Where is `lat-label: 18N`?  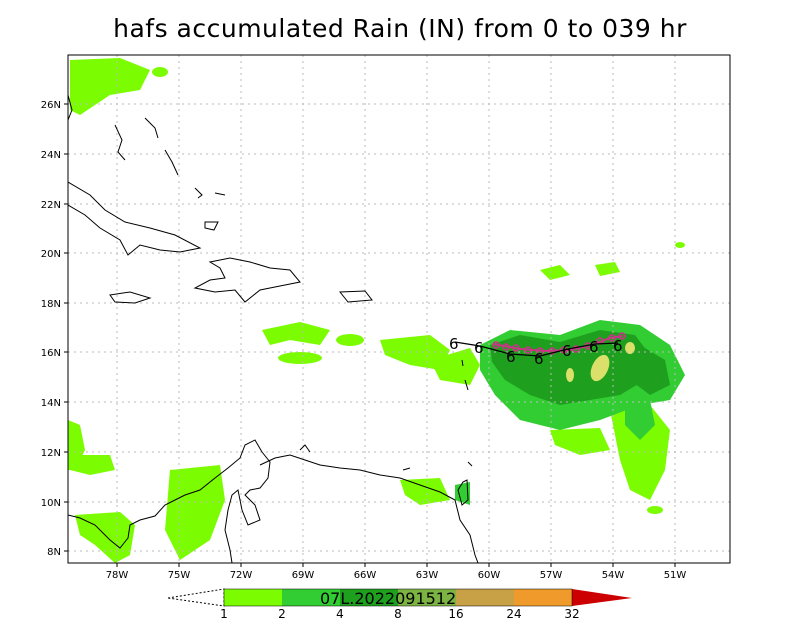 lat-label: 18N is located at coordinates (51, 304).